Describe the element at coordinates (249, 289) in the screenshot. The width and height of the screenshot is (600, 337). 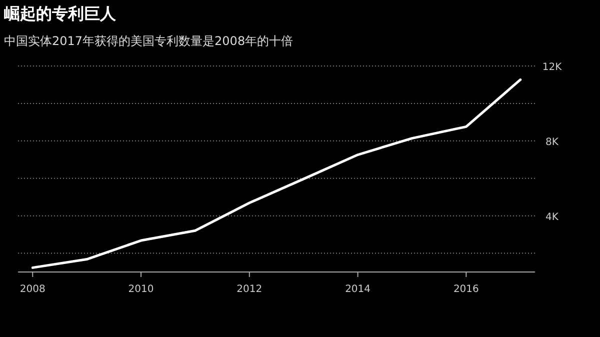
I see `x-tick-label: 2012` at that location.